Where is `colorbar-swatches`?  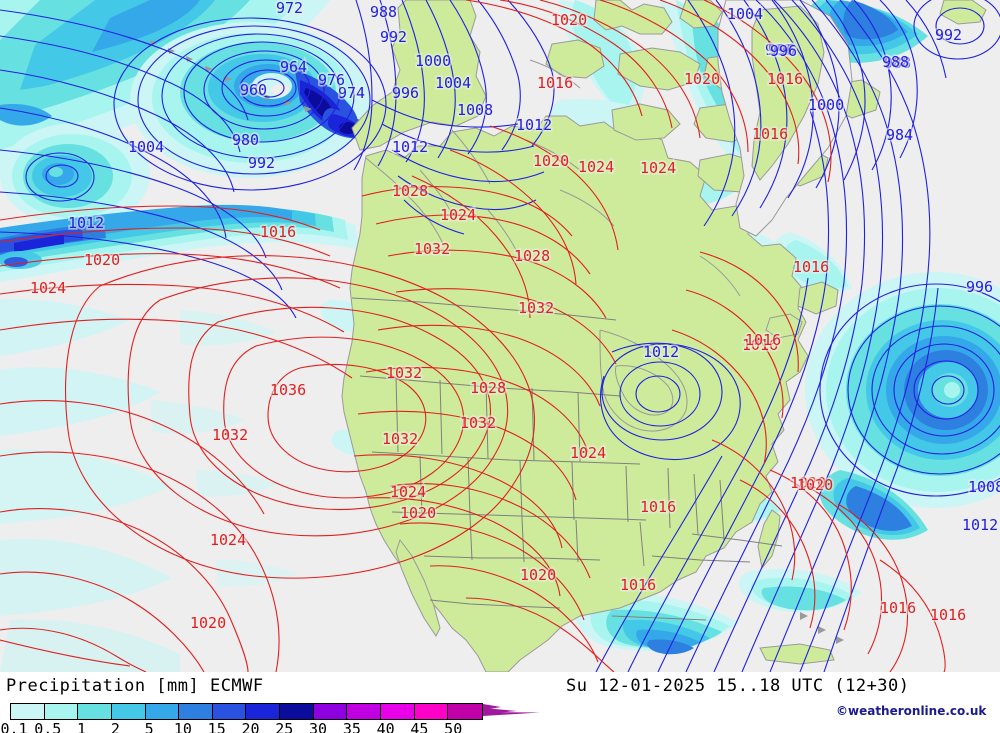
colorbar-swatches is located at coordinates (246, 711).